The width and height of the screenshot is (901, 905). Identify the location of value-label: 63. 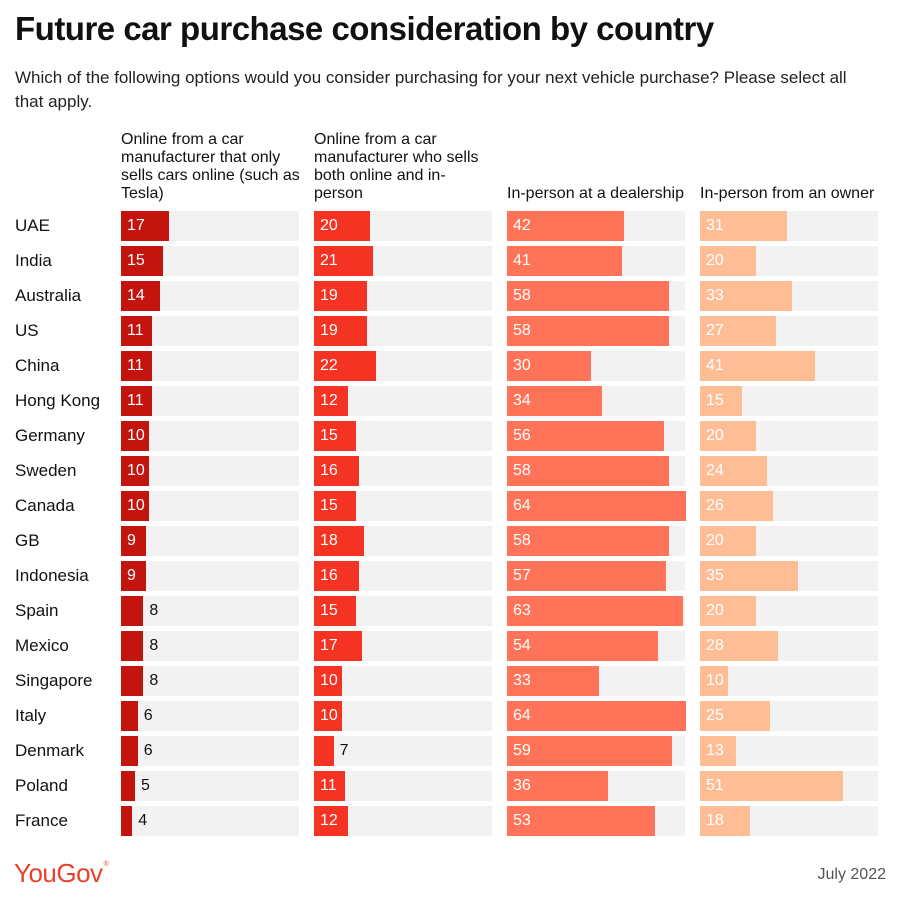
(522, 610).